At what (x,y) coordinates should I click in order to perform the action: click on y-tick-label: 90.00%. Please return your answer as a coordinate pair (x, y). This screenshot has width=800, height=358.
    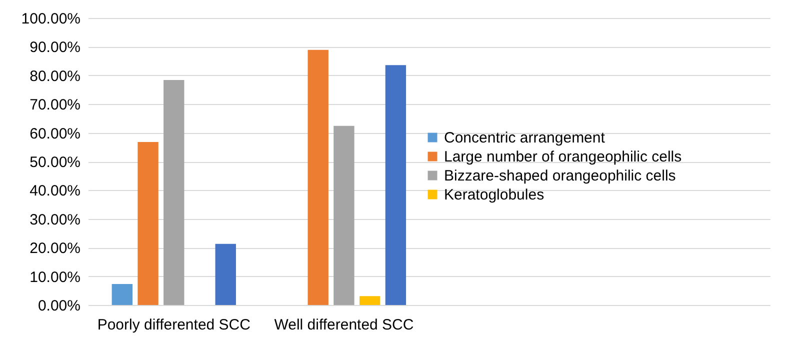
    Looking at the image, I should click on (55, 47).